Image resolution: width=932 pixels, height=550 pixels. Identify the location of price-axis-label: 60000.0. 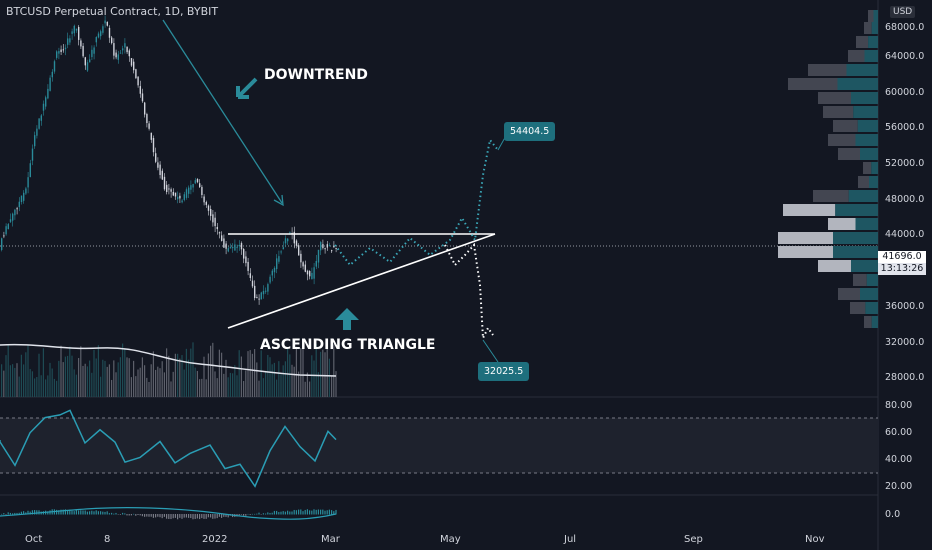
(905, 92).